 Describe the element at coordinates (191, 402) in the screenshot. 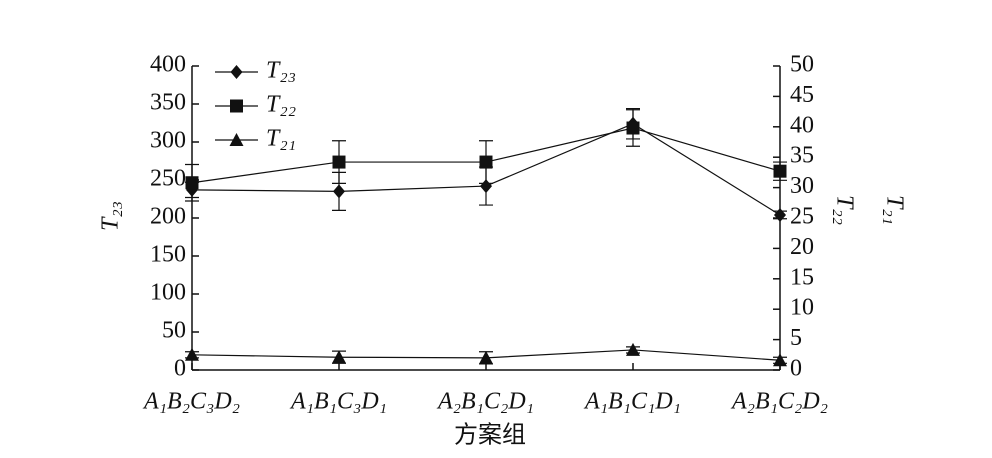

I see `x-tick-label: A₁B₂C₃D₂` at that location.